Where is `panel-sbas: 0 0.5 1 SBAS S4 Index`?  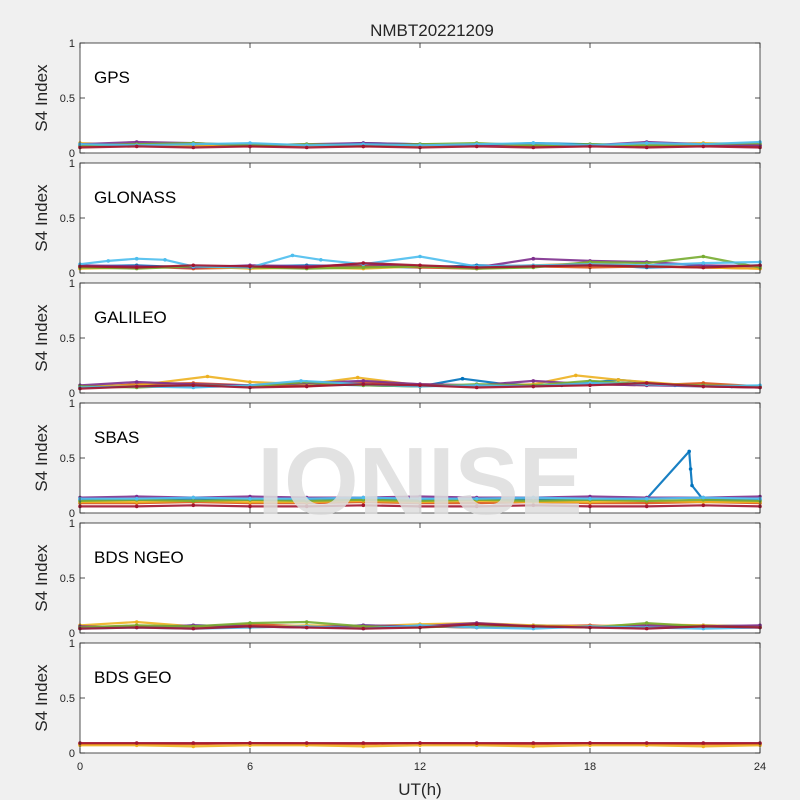 panel-sbas: 0 0.5 1 SBAS S4 Index is located at coordinates (397, 459).